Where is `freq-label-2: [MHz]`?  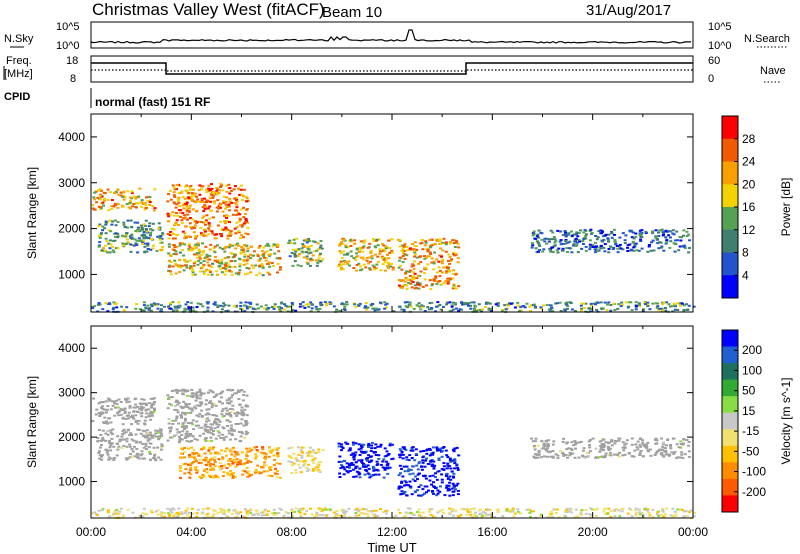
freq-label-2: [MHz] is located at coordinates (18, 74).